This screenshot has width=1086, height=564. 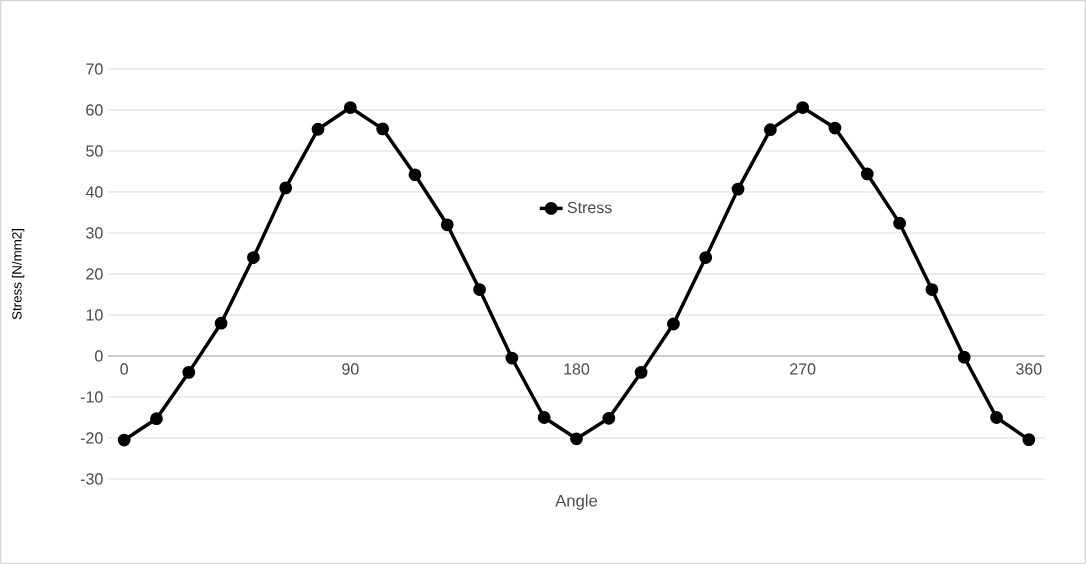 I want to click on y-tick-label: 70, so click(x=94, y=69).